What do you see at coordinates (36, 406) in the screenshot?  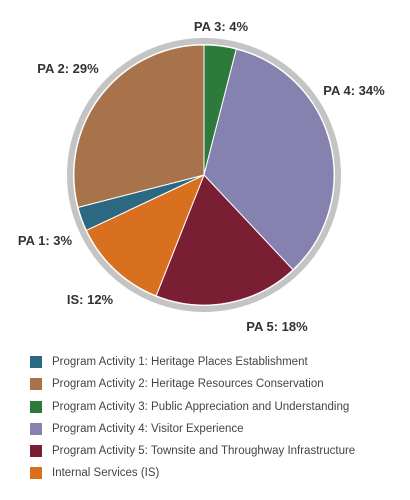 I see `legend-swatch-pa3` at bounding box center [36, 406].